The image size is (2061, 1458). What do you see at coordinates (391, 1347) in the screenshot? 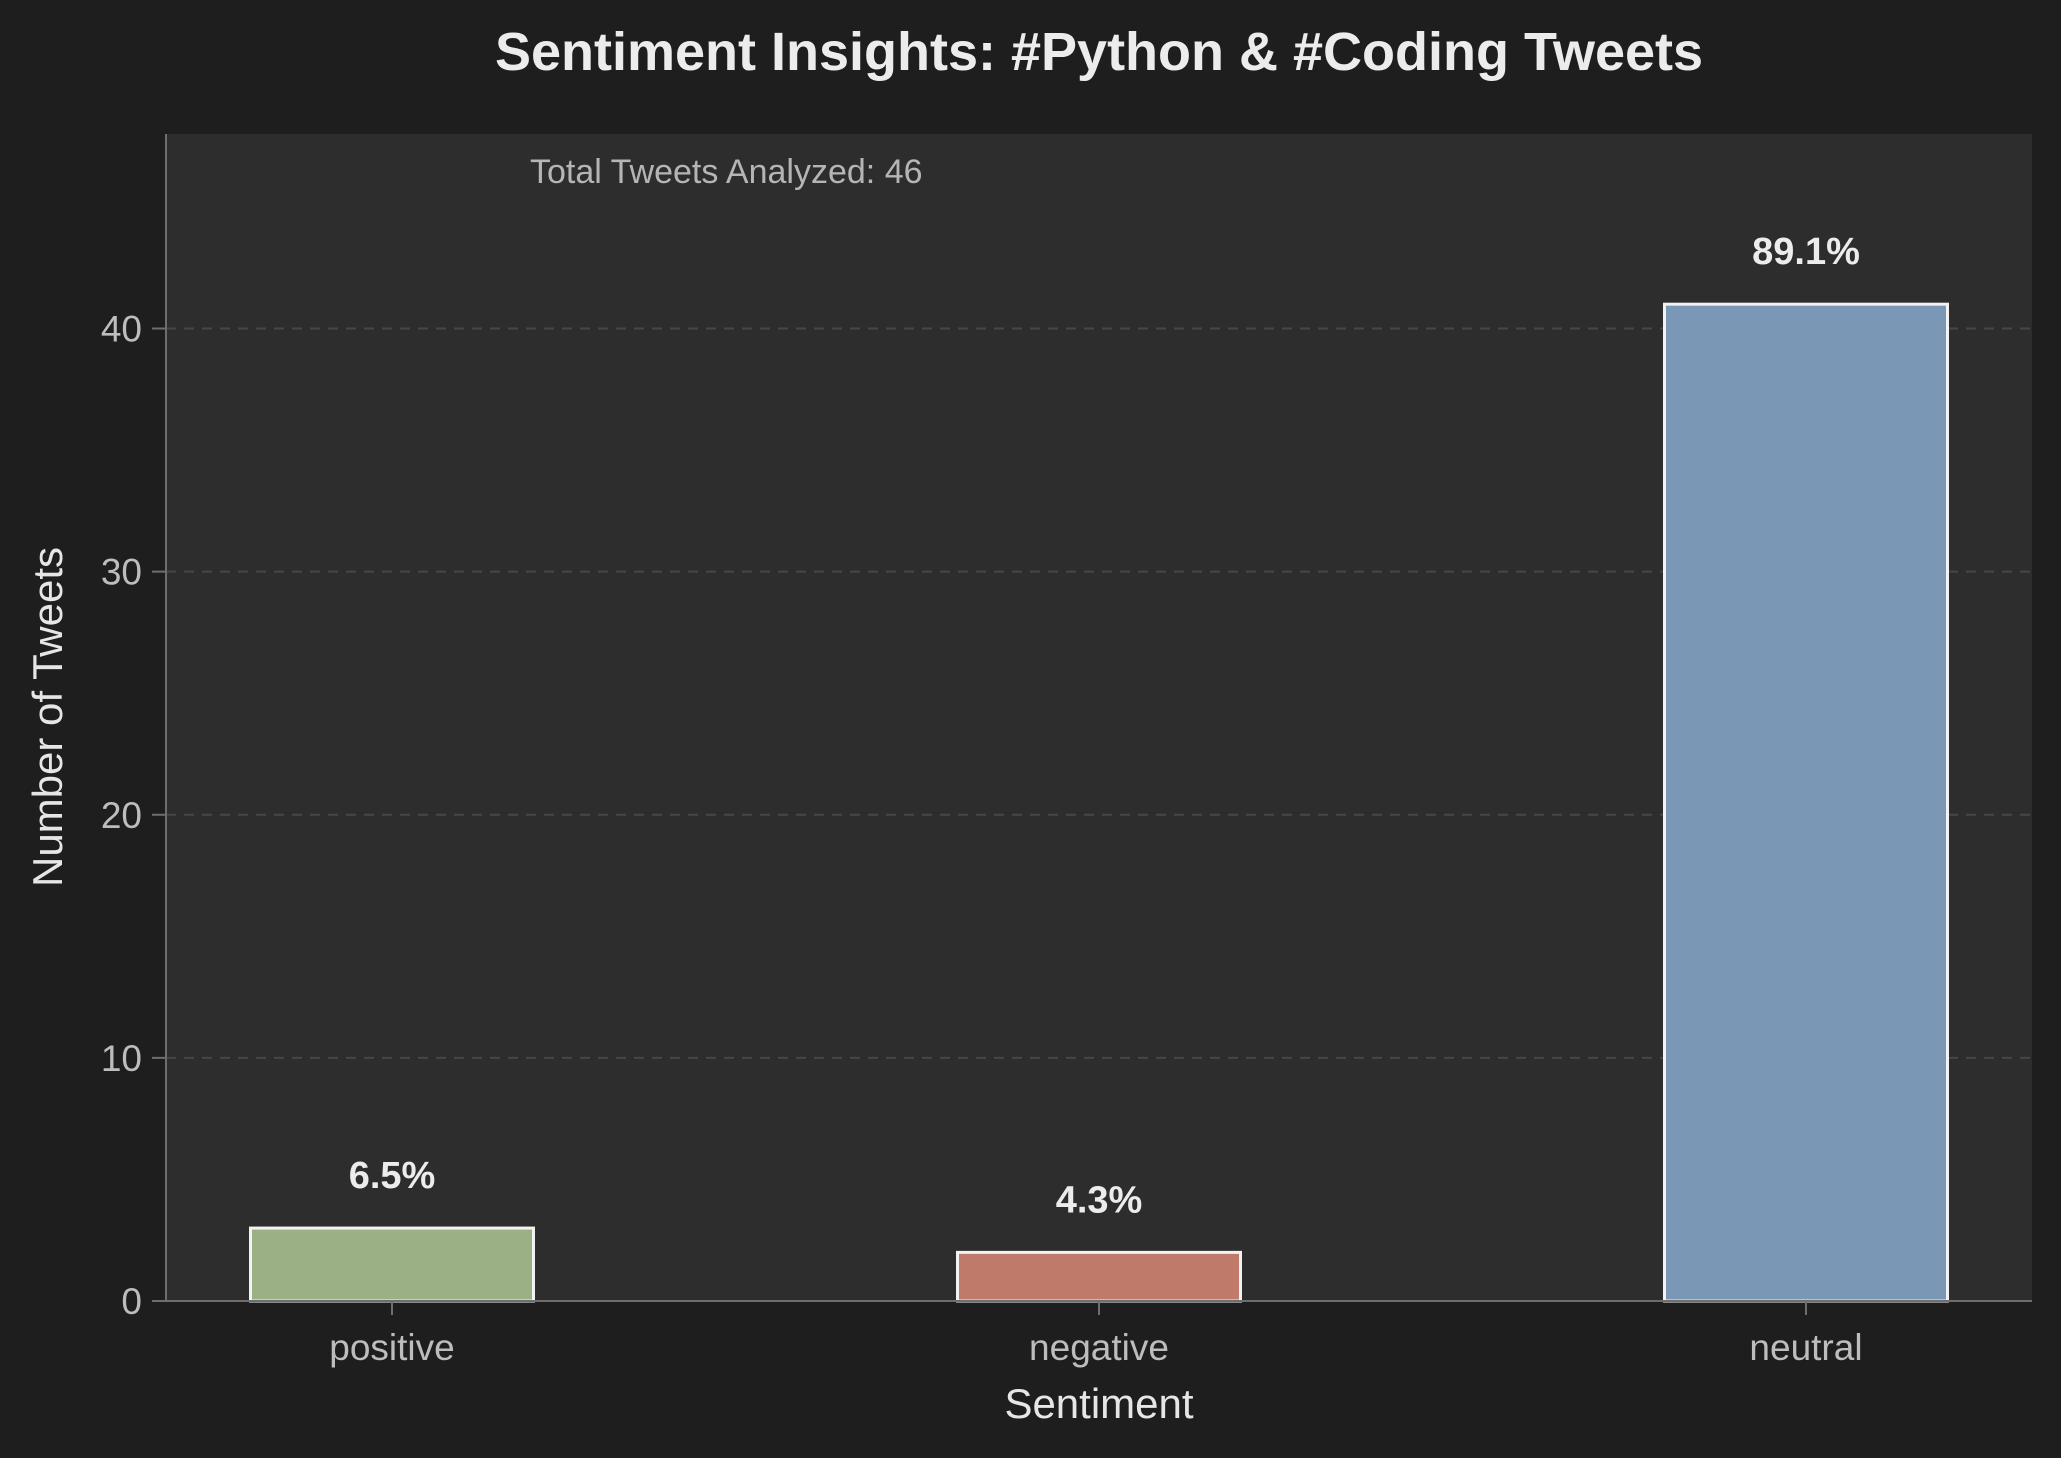
I see `x-tick-label: positive` at bounding box center [391, 1347].